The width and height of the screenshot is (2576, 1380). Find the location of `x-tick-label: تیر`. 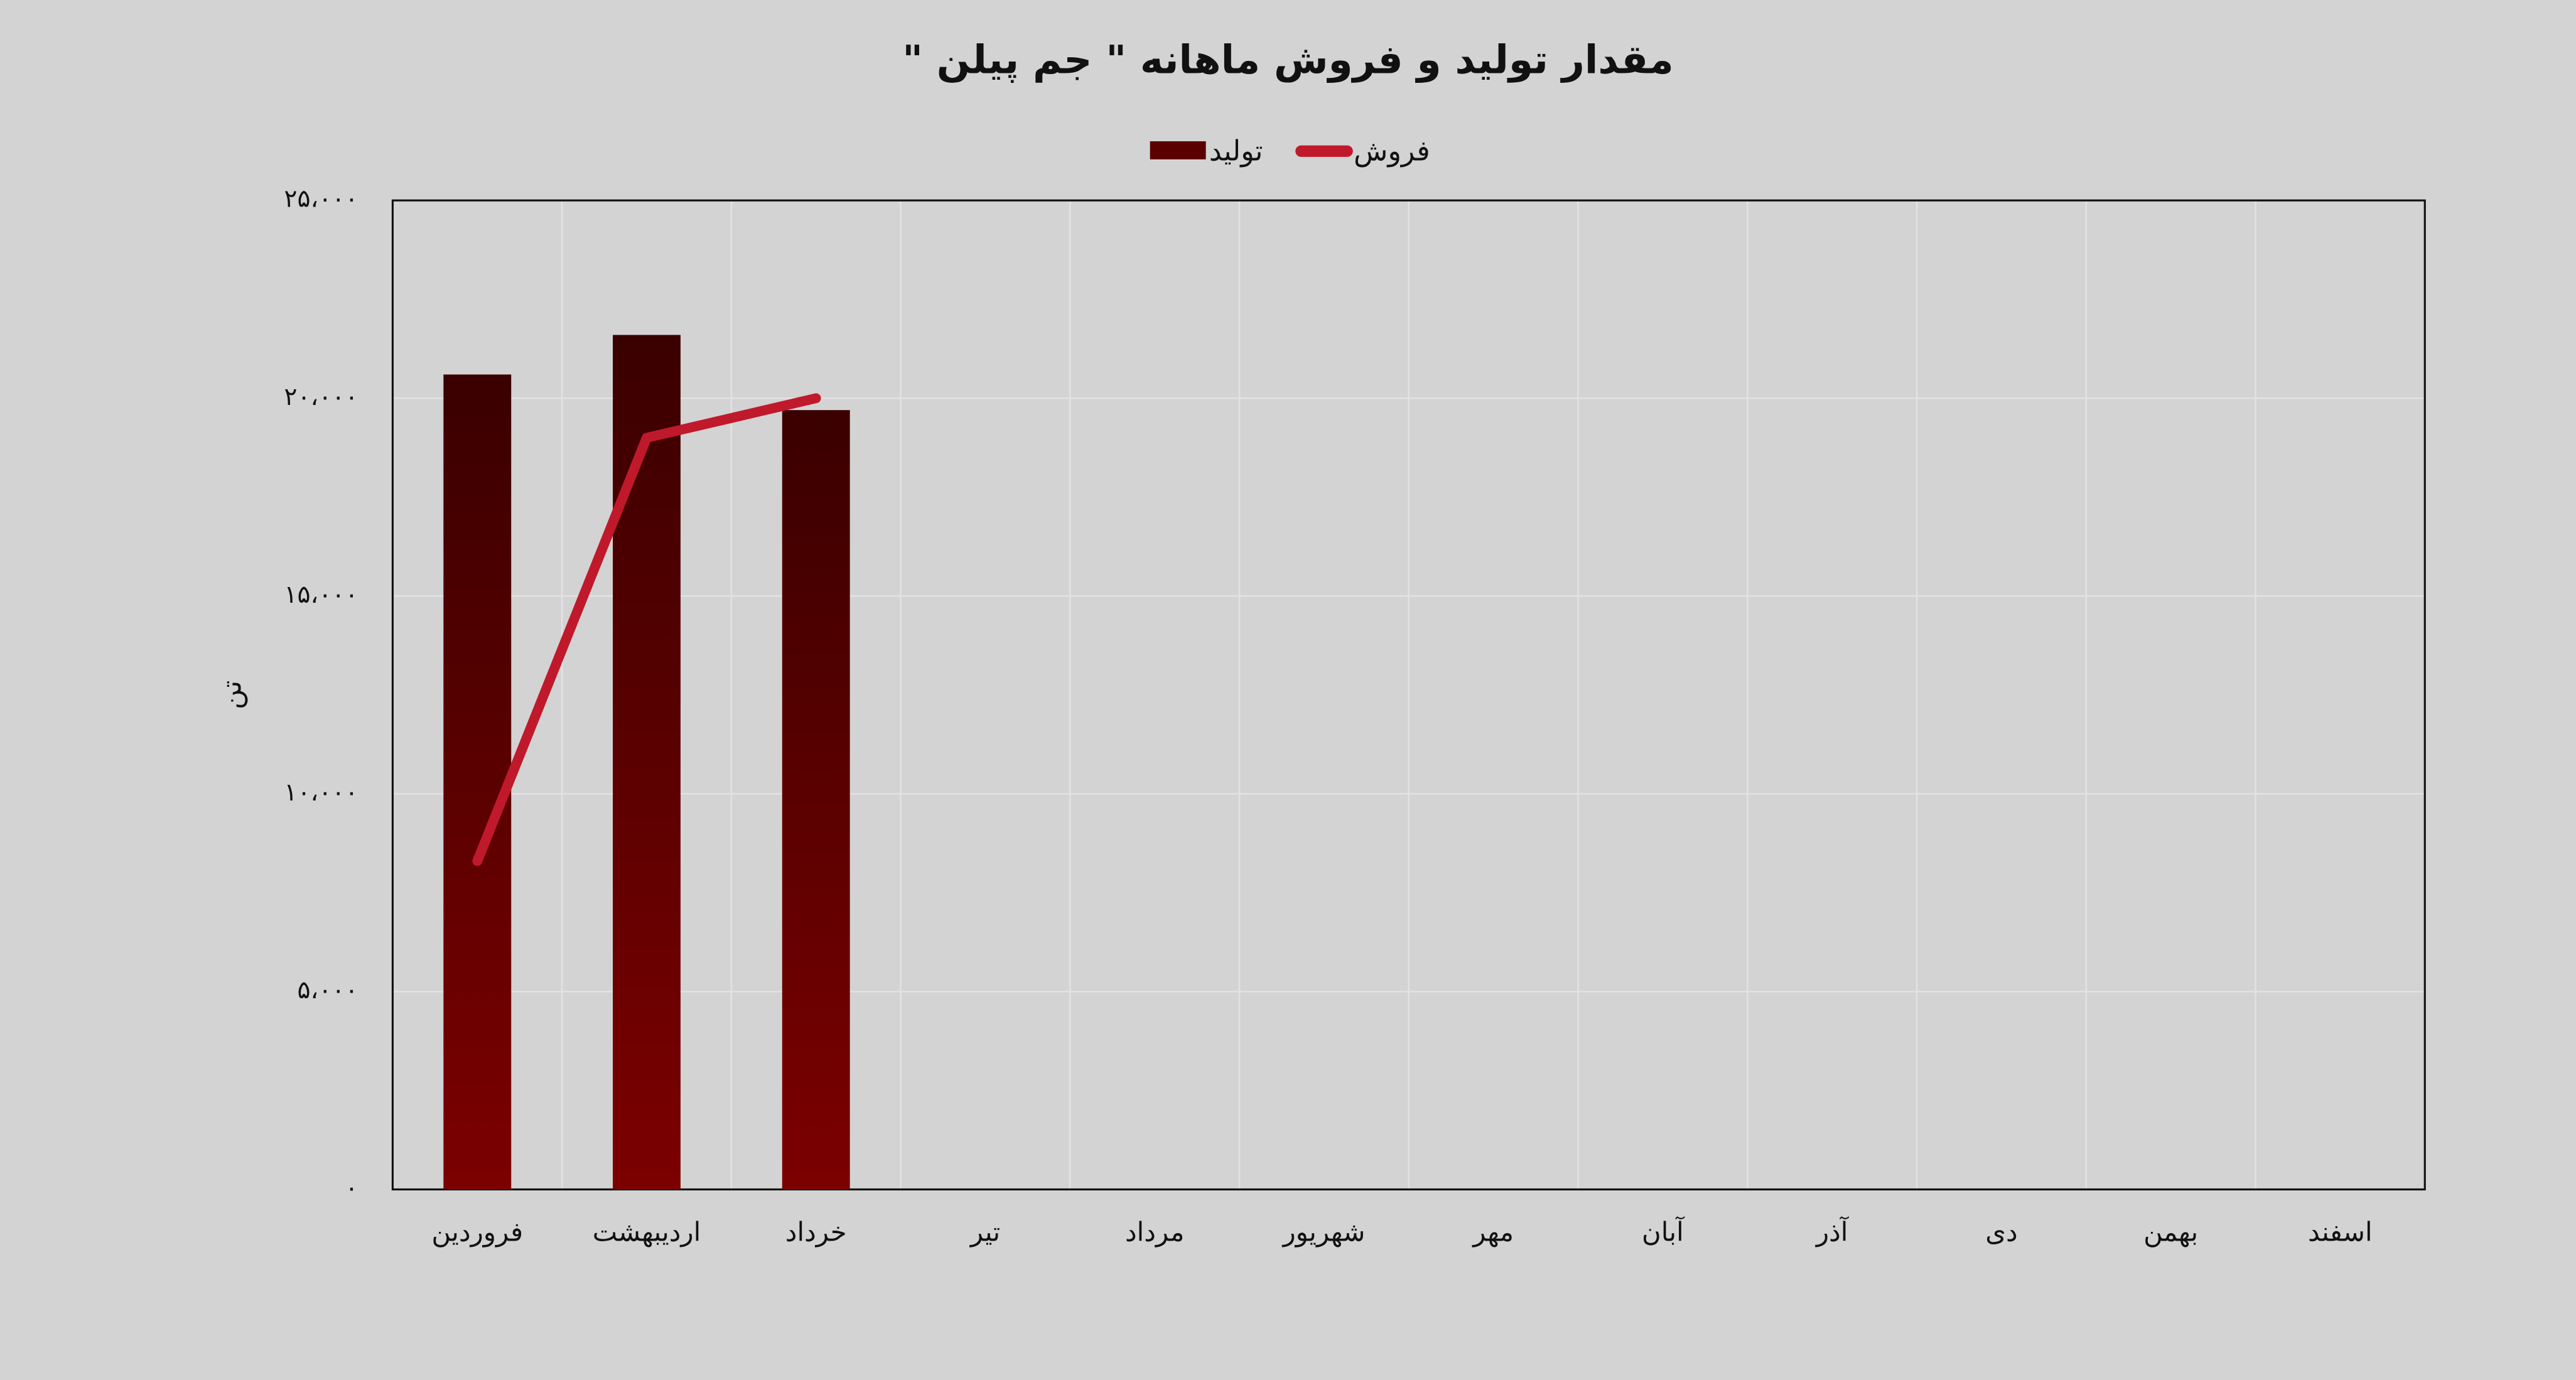

x-tick-label: تیر is located at coordinates (985, 1232).